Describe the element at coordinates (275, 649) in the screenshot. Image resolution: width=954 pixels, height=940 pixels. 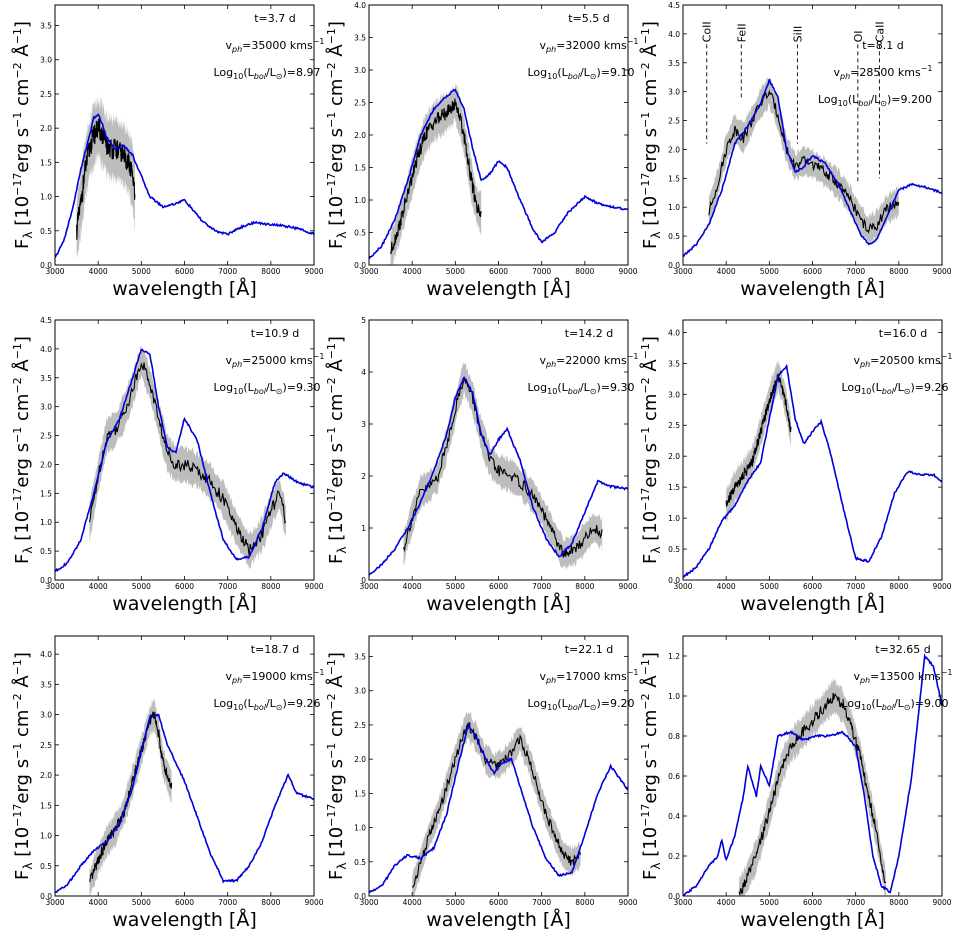
I see `annotation-time: t=18.7 d` at that location.